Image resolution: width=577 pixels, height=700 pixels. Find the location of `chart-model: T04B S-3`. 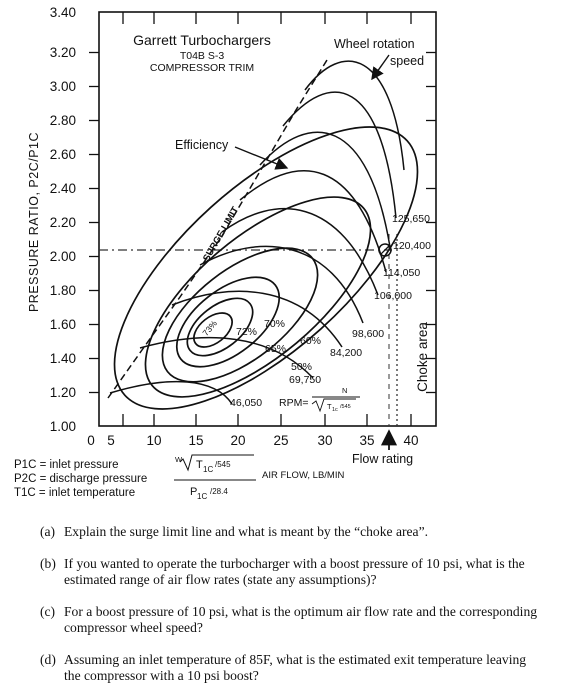

chart-model: T04B S-3 is located at coordinates (202, 56).